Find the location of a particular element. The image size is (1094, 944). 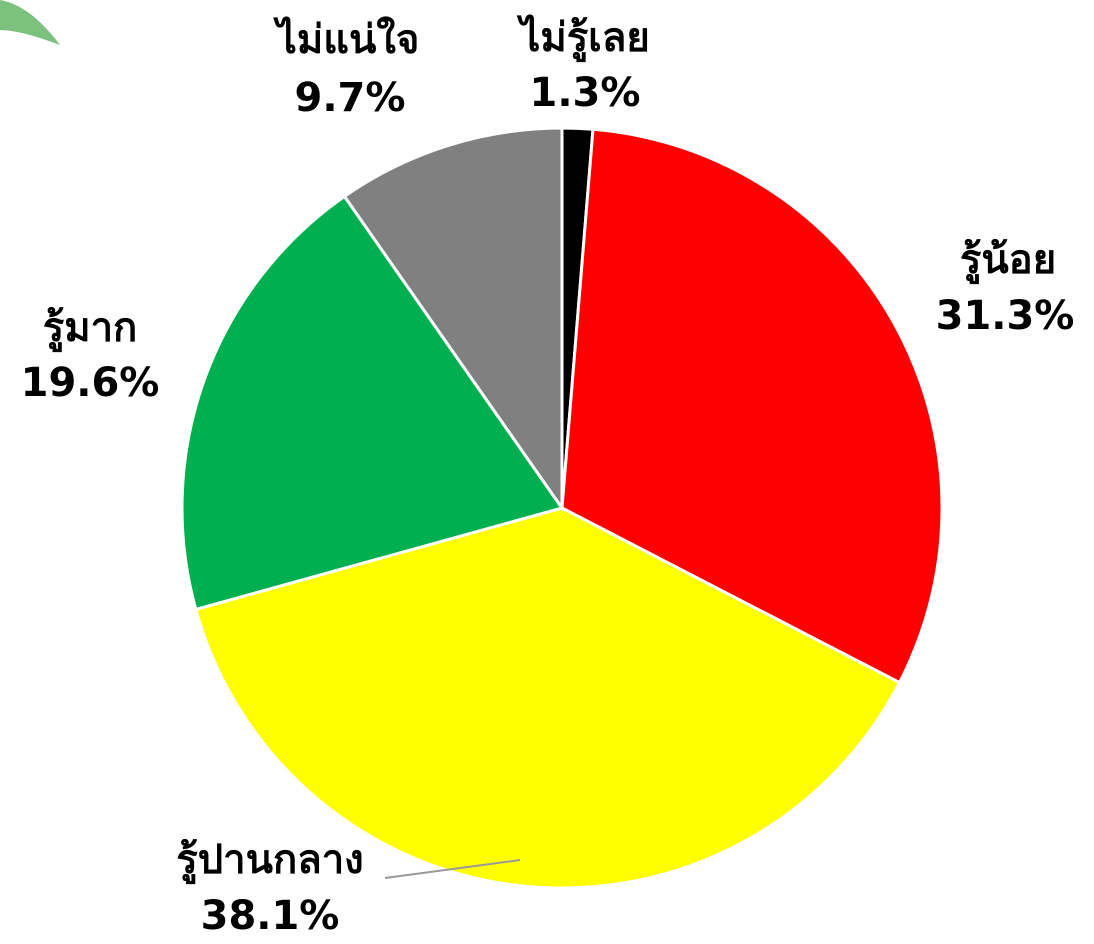

value-label: 38.1% is located at coordinates (270, 916).